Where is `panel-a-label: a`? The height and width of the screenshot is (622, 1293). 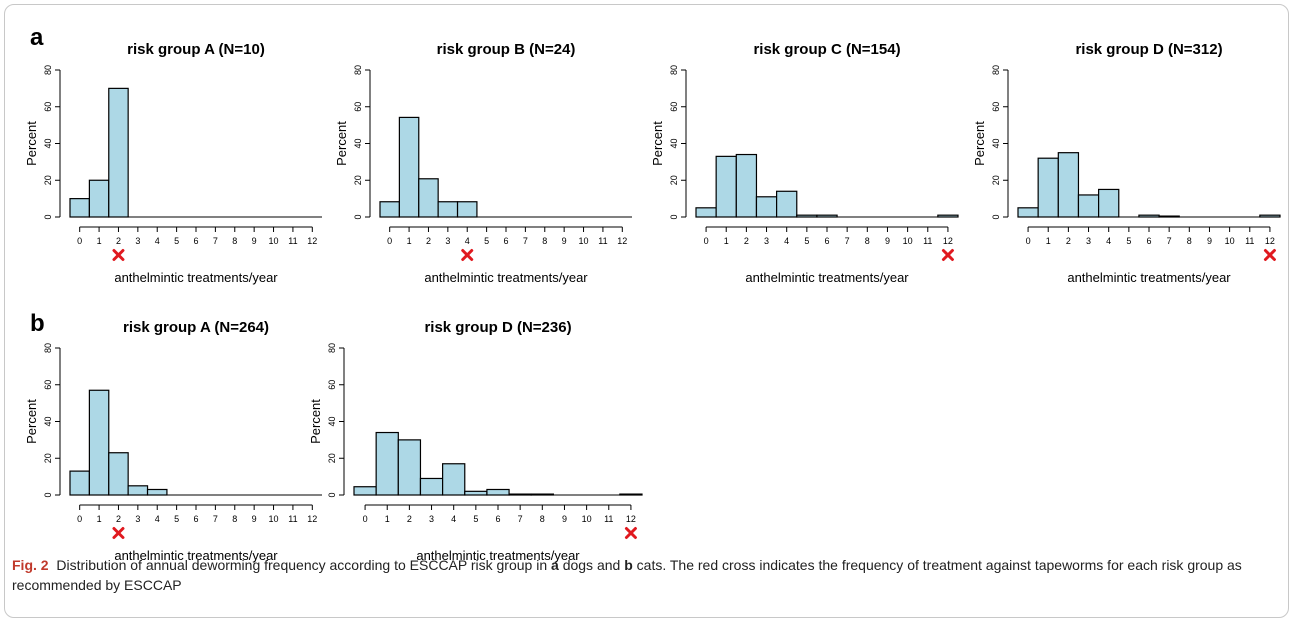 panel-a-label: a is located at coordinates (37, 37).